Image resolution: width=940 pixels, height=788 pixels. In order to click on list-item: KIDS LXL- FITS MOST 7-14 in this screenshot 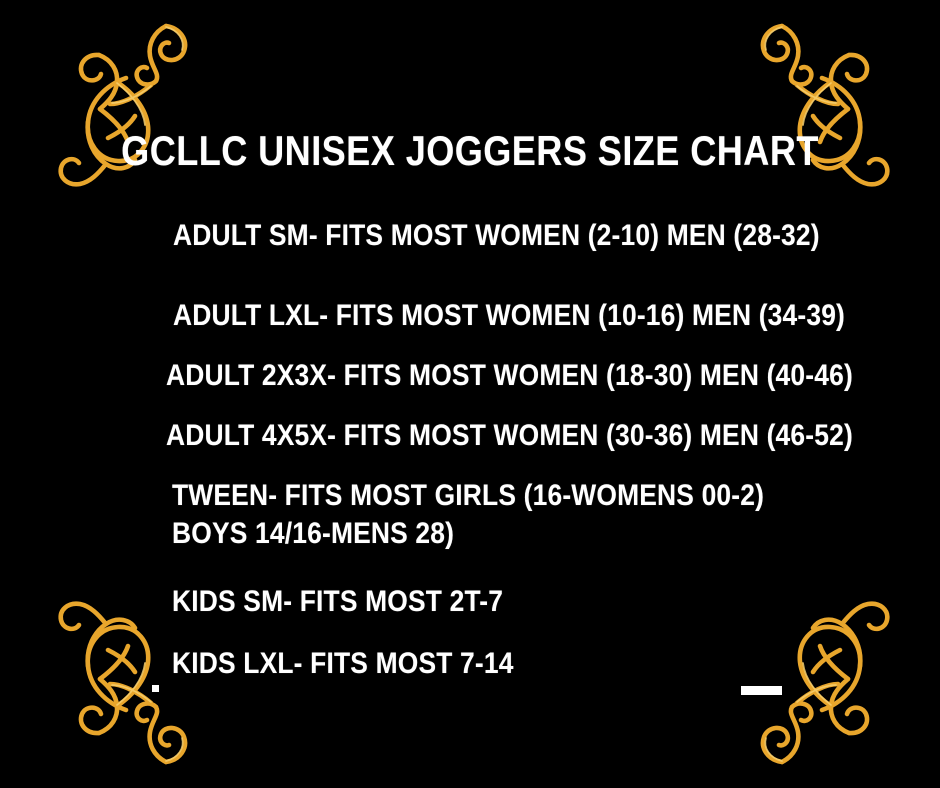, I will do `click(343, 663)`.